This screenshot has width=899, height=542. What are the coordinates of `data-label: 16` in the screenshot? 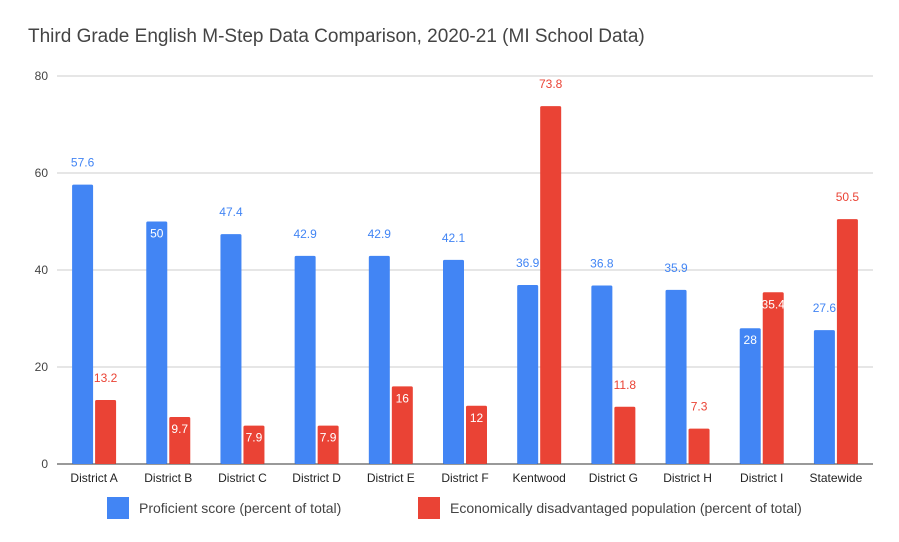 It's located at (403, 398).